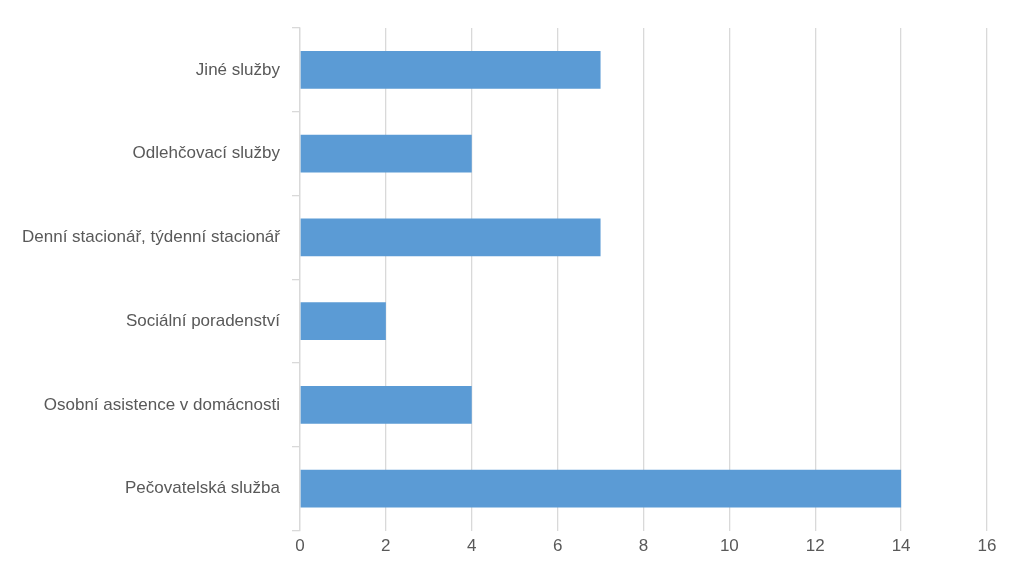 The width and height of the screenshot is (1013, 569). I want to click on y-tick-label: Odlehčovací služby, so click(206, 153).